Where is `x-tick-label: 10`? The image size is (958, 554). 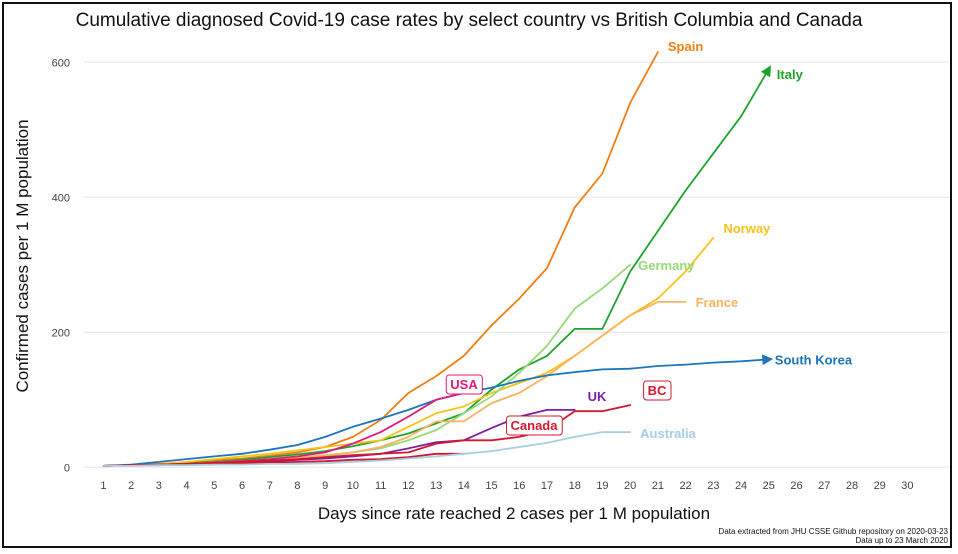
x-tick-label: 10 is located at coordinates (353, 486).